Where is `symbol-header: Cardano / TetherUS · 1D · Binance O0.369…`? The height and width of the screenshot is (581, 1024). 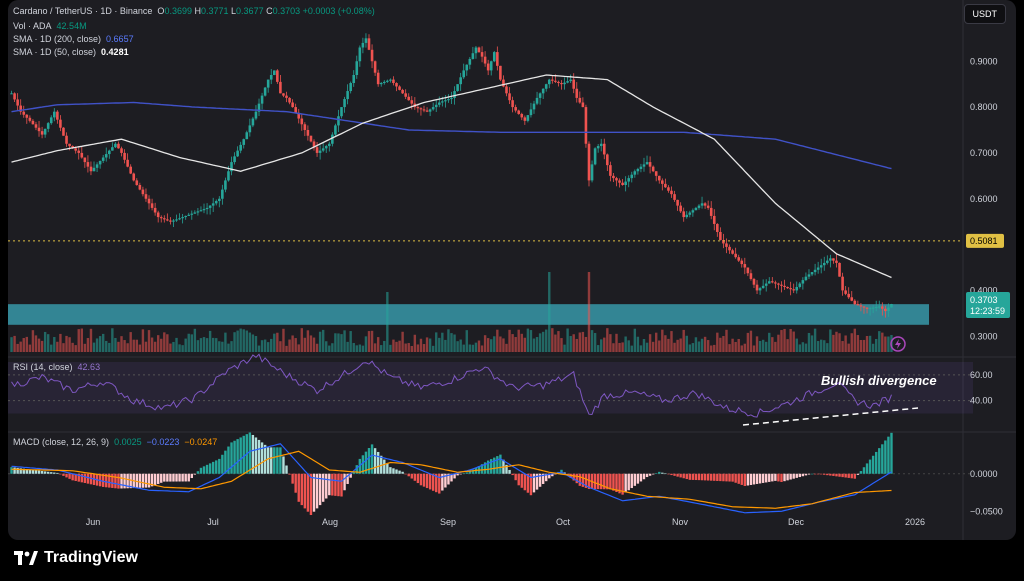
symbol-header: Cardano / TetherUS · 1D · Binance O0.369… is located at coordinates (194, 11).